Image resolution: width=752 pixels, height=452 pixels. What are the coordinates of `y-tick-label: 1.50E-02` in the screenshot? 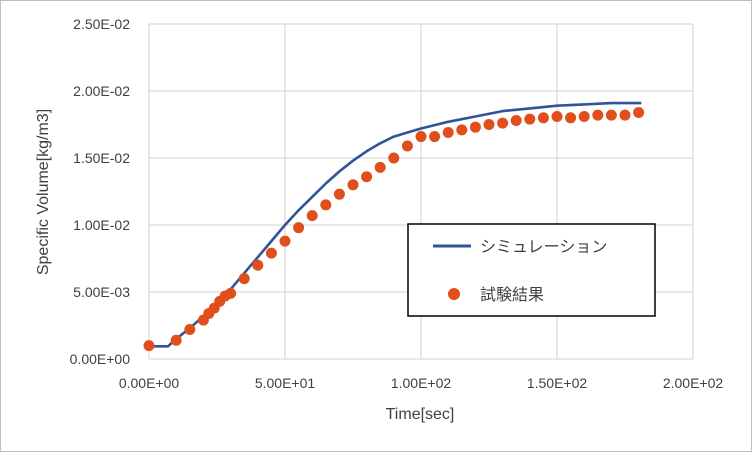 It's located at (101, 158).